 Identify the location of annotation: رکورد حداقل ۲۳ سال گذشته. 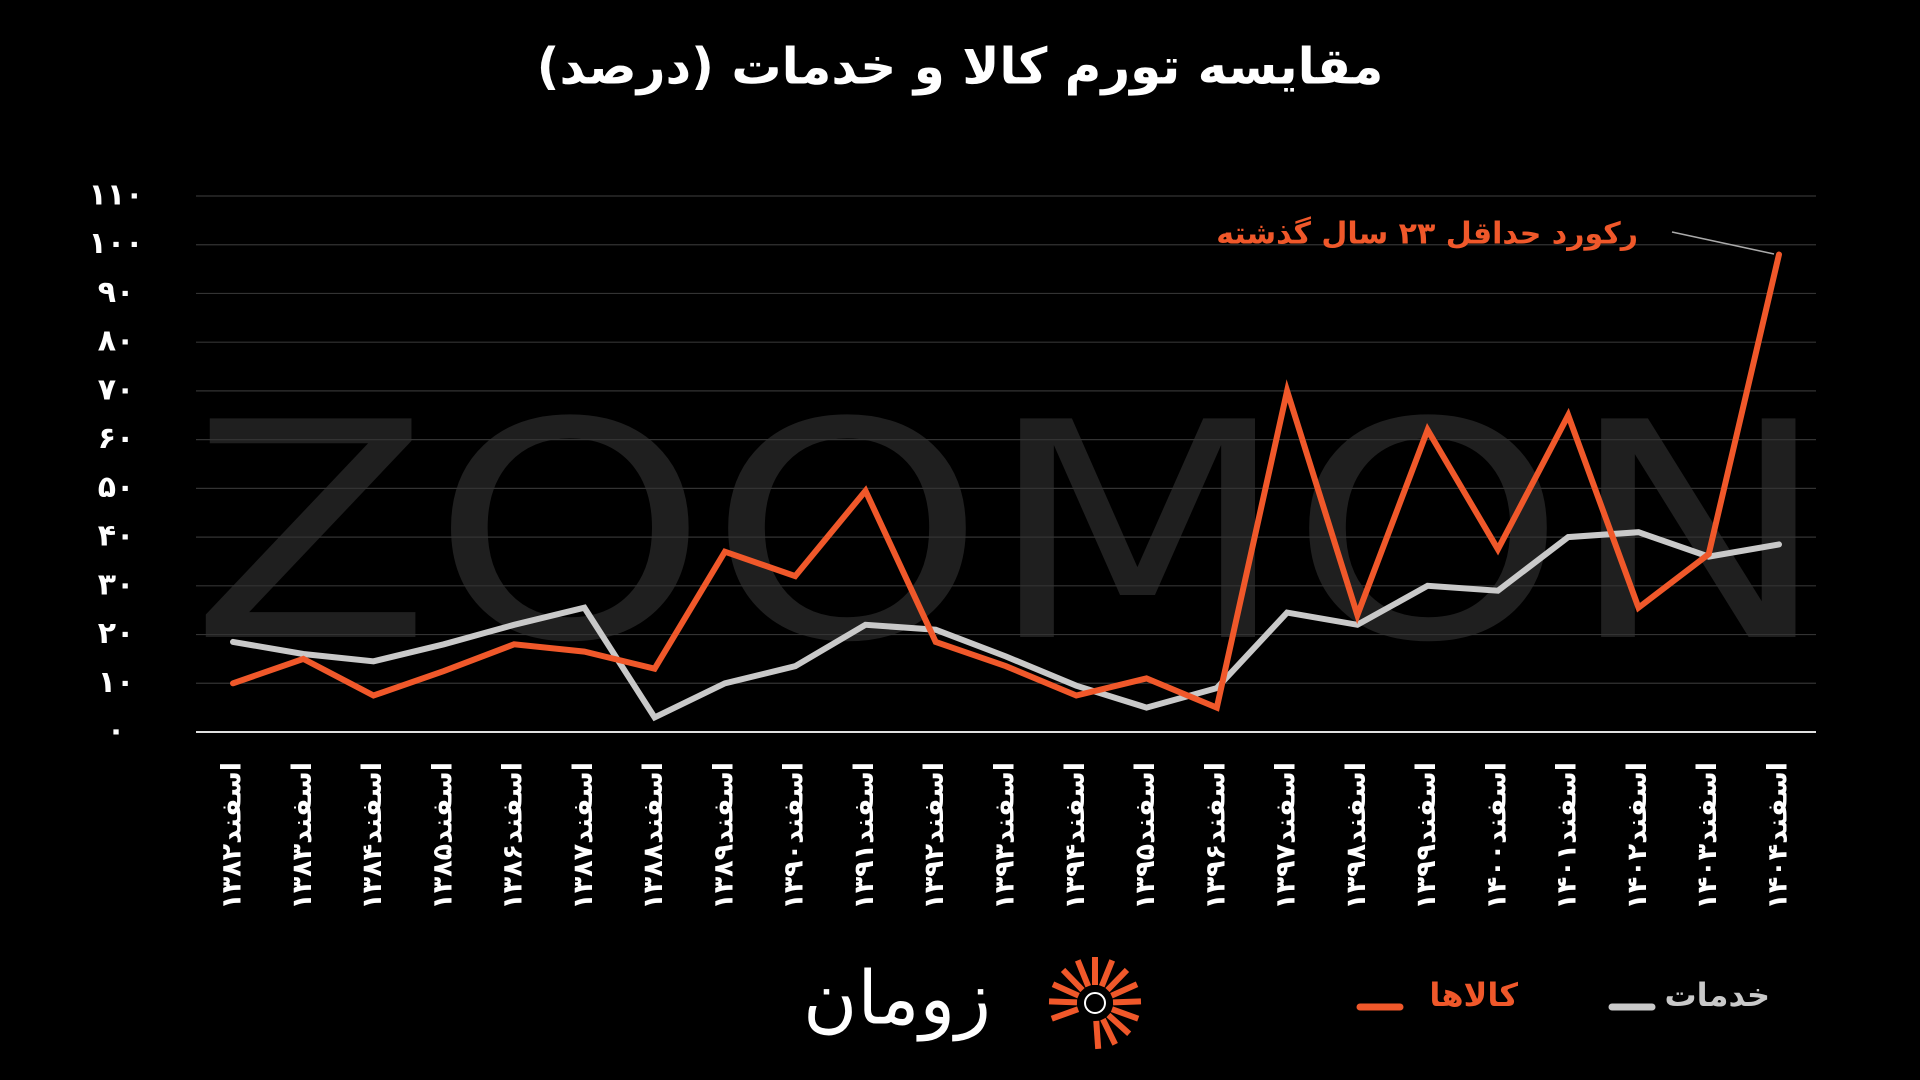
(1427, 234).